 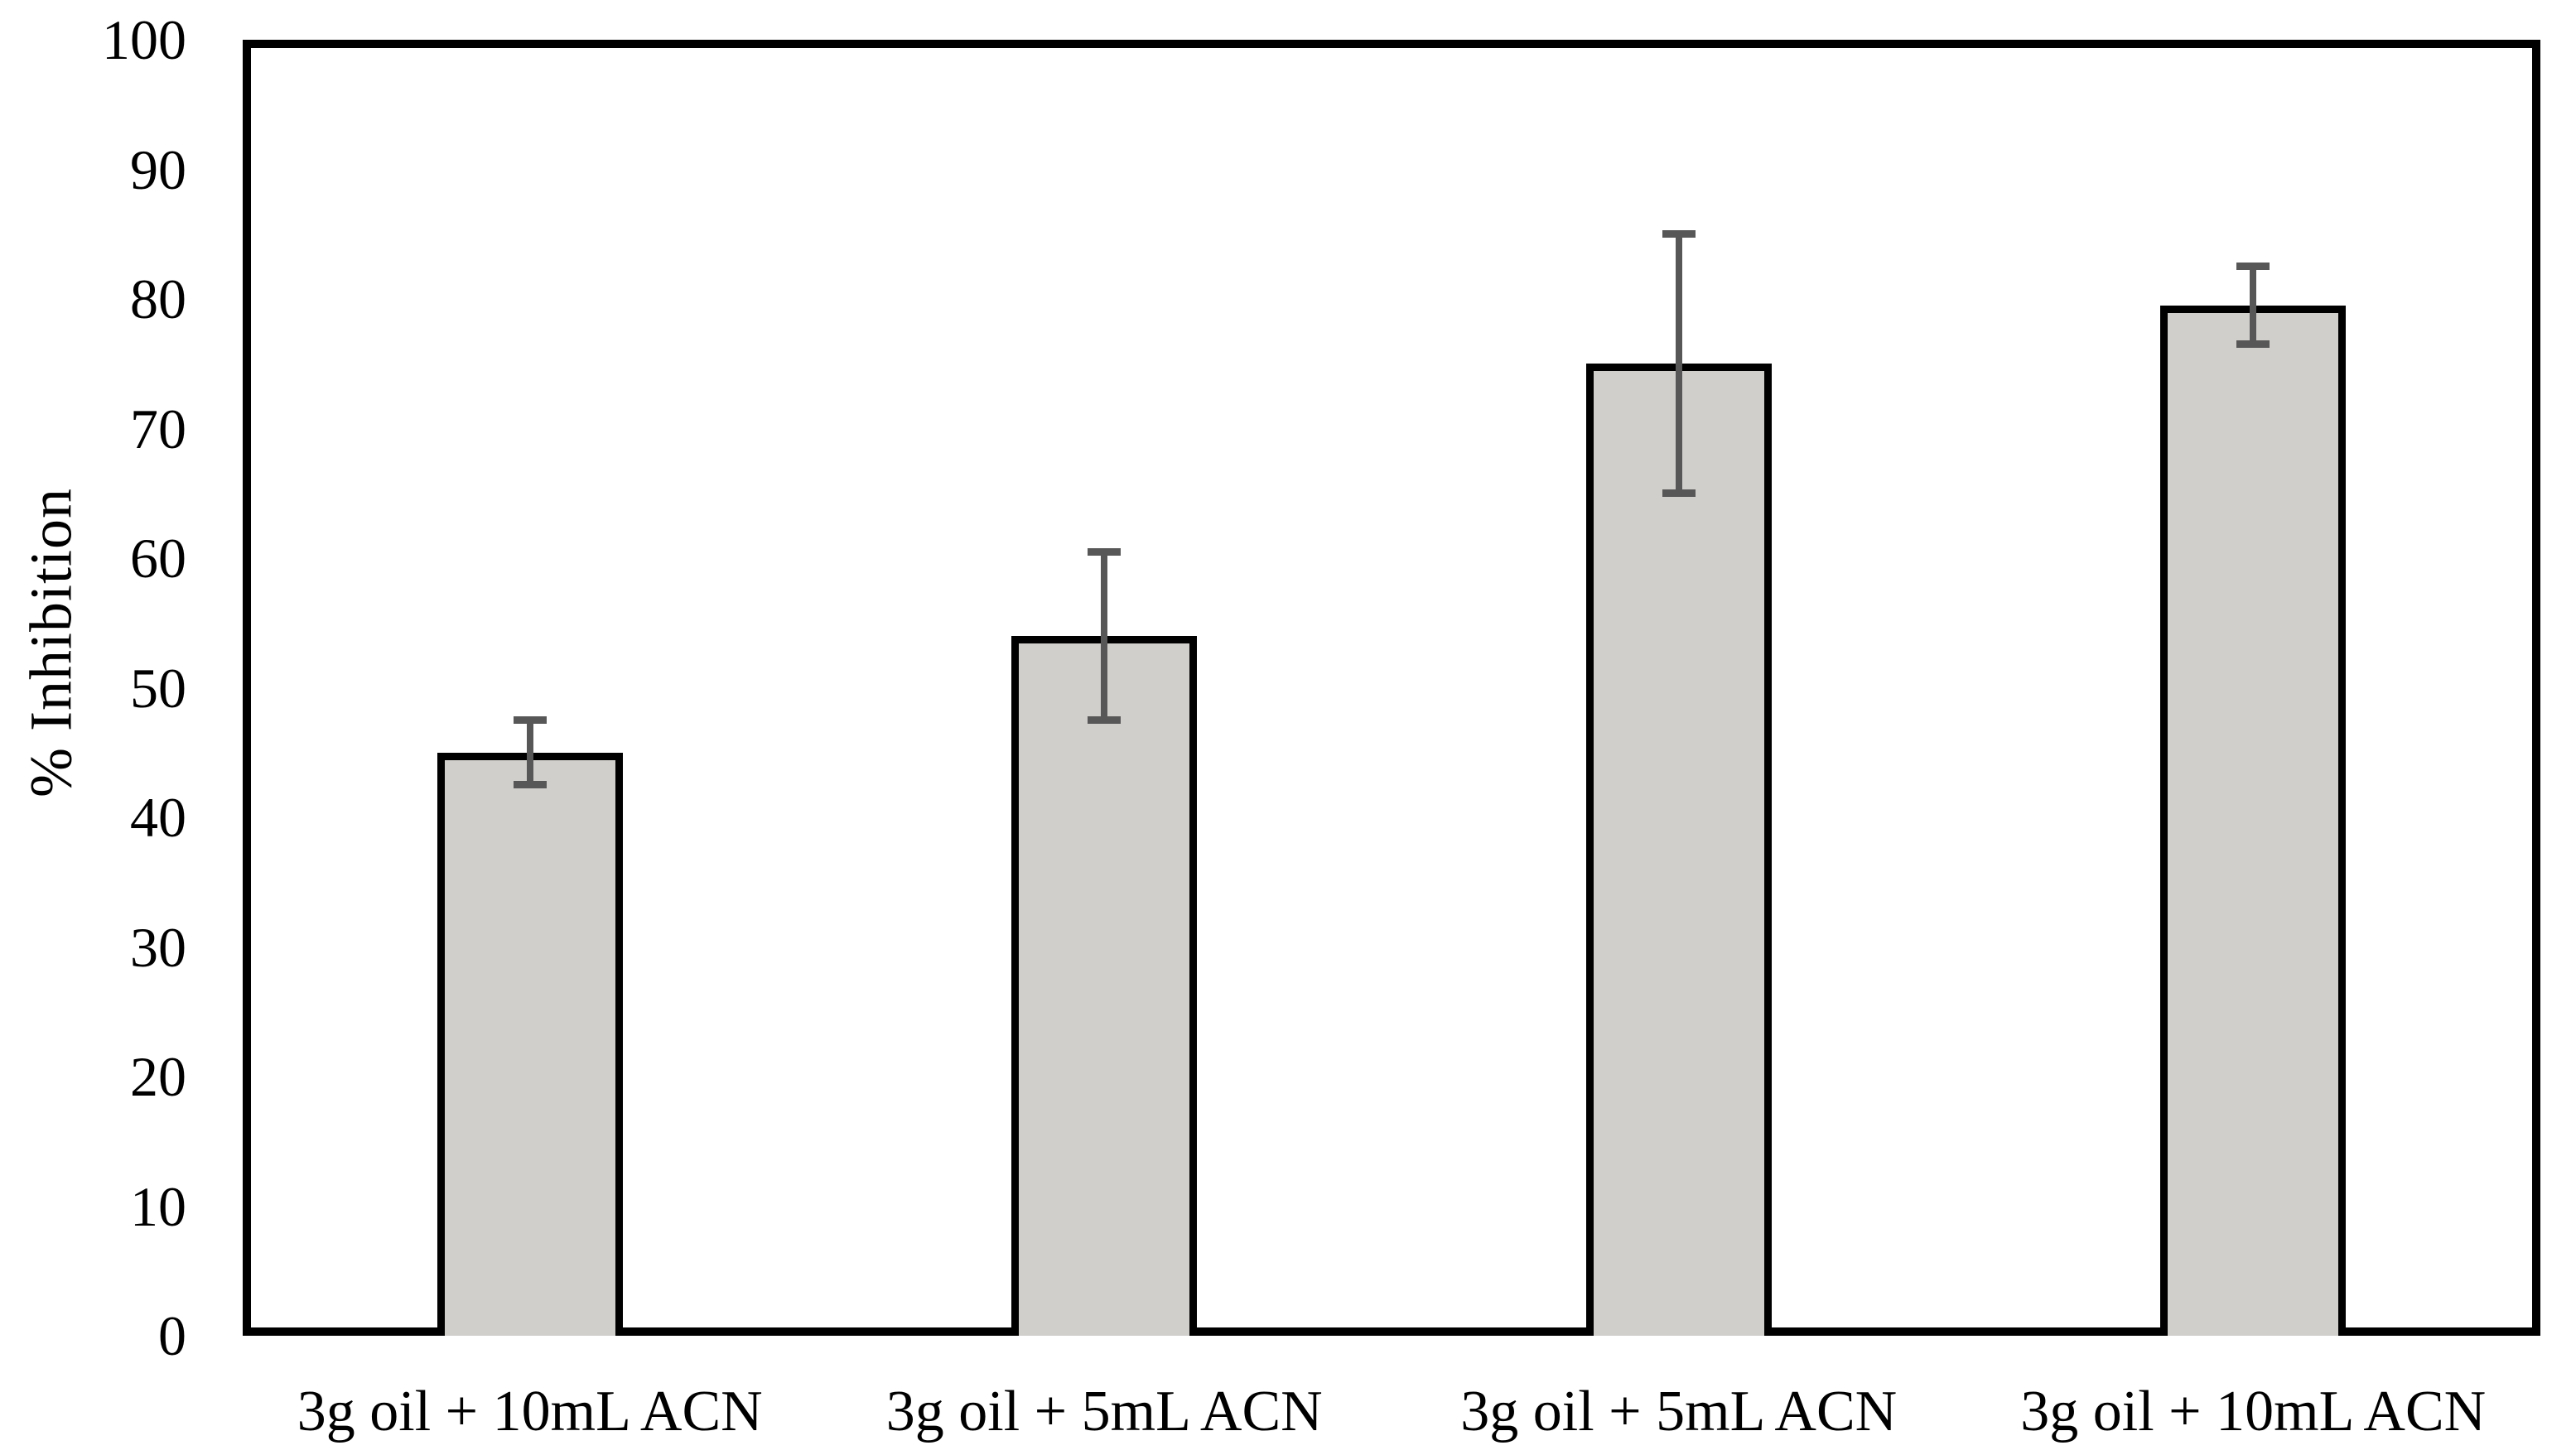 What do you see at coordinates (158, 947) in the screenshot?
I see `y-tick-label: 30` at bounding box center [158, 947].